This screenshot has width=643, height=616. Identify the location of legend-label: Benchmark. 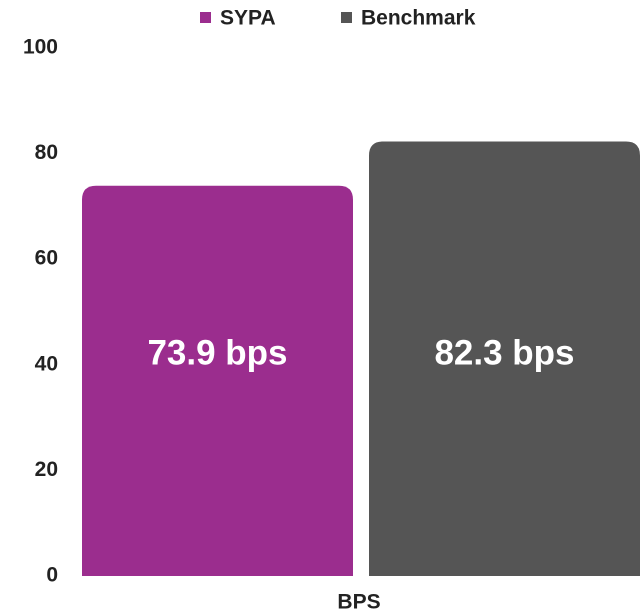
(418, 18).